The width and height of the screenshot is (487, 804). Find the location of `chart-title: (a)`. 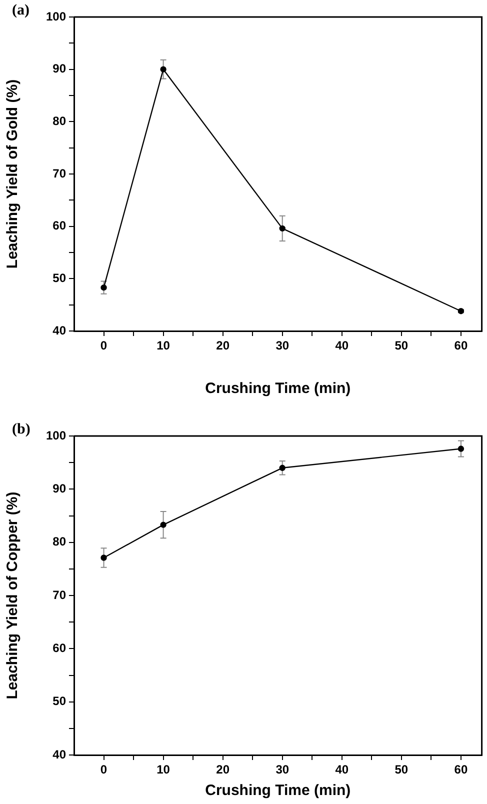

chart-title: (a) is located at coordinates (21, 10).